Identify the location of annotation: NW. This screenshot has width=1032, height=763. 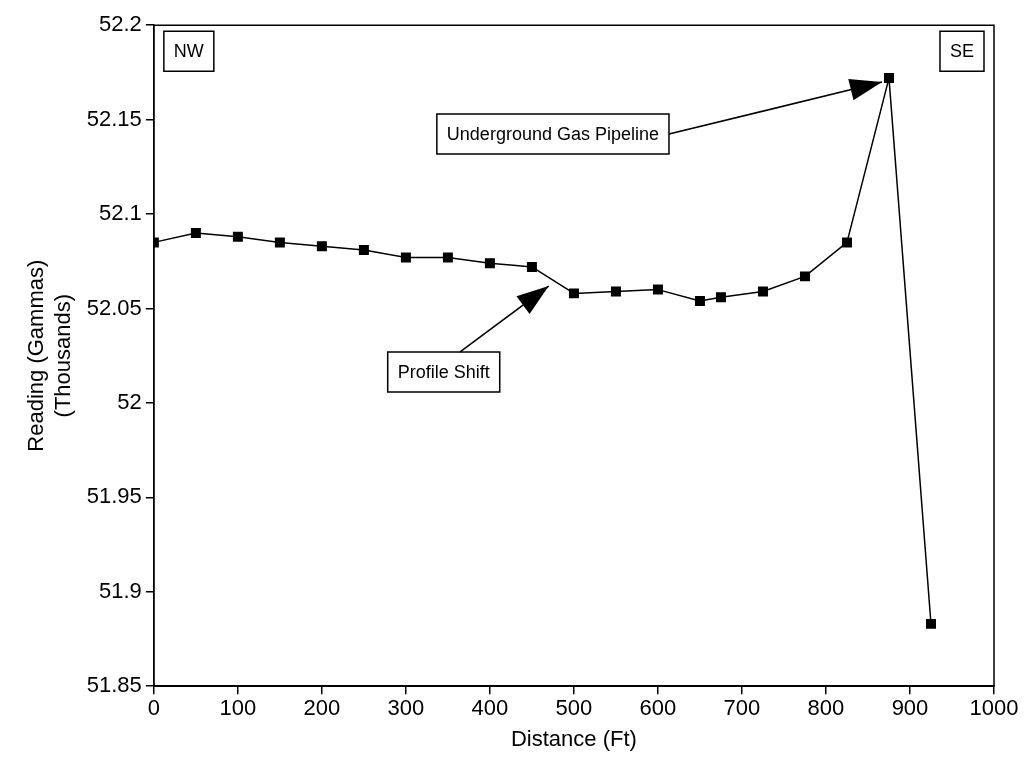
(188, 51).